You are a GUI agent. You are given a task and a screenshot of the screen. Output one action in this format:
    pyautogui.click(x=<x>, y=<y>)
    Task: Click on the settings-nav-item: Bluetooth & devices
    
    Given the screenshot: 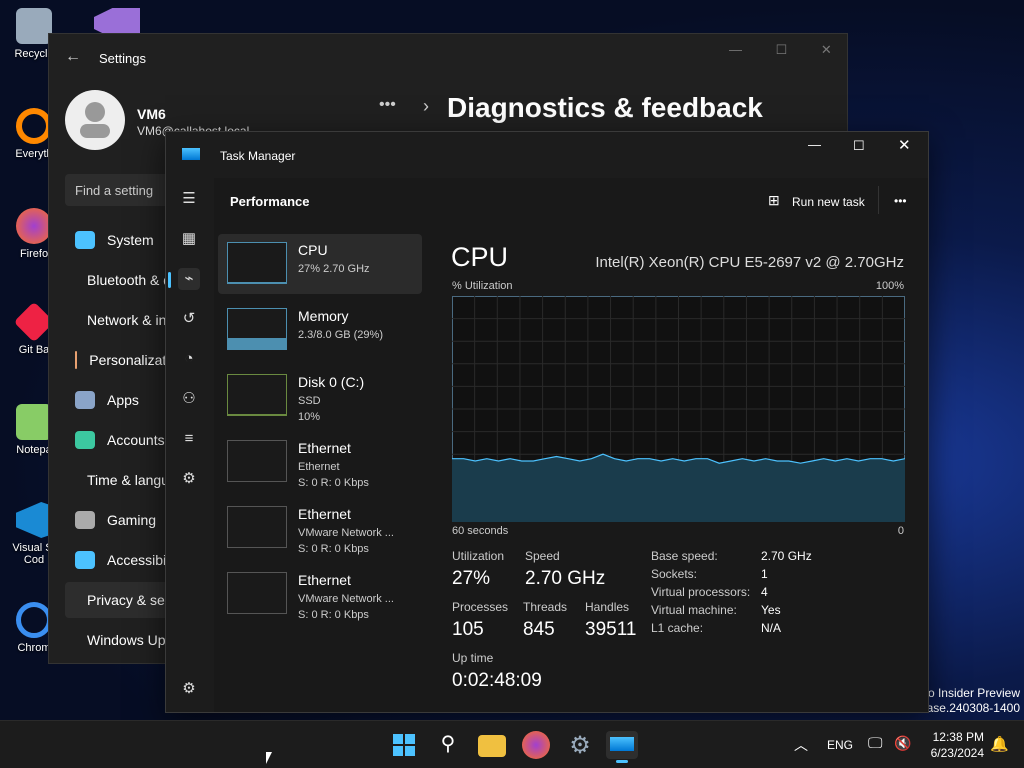 What is the action you would take?
    pyautogui.click(x=125, y=280)
    